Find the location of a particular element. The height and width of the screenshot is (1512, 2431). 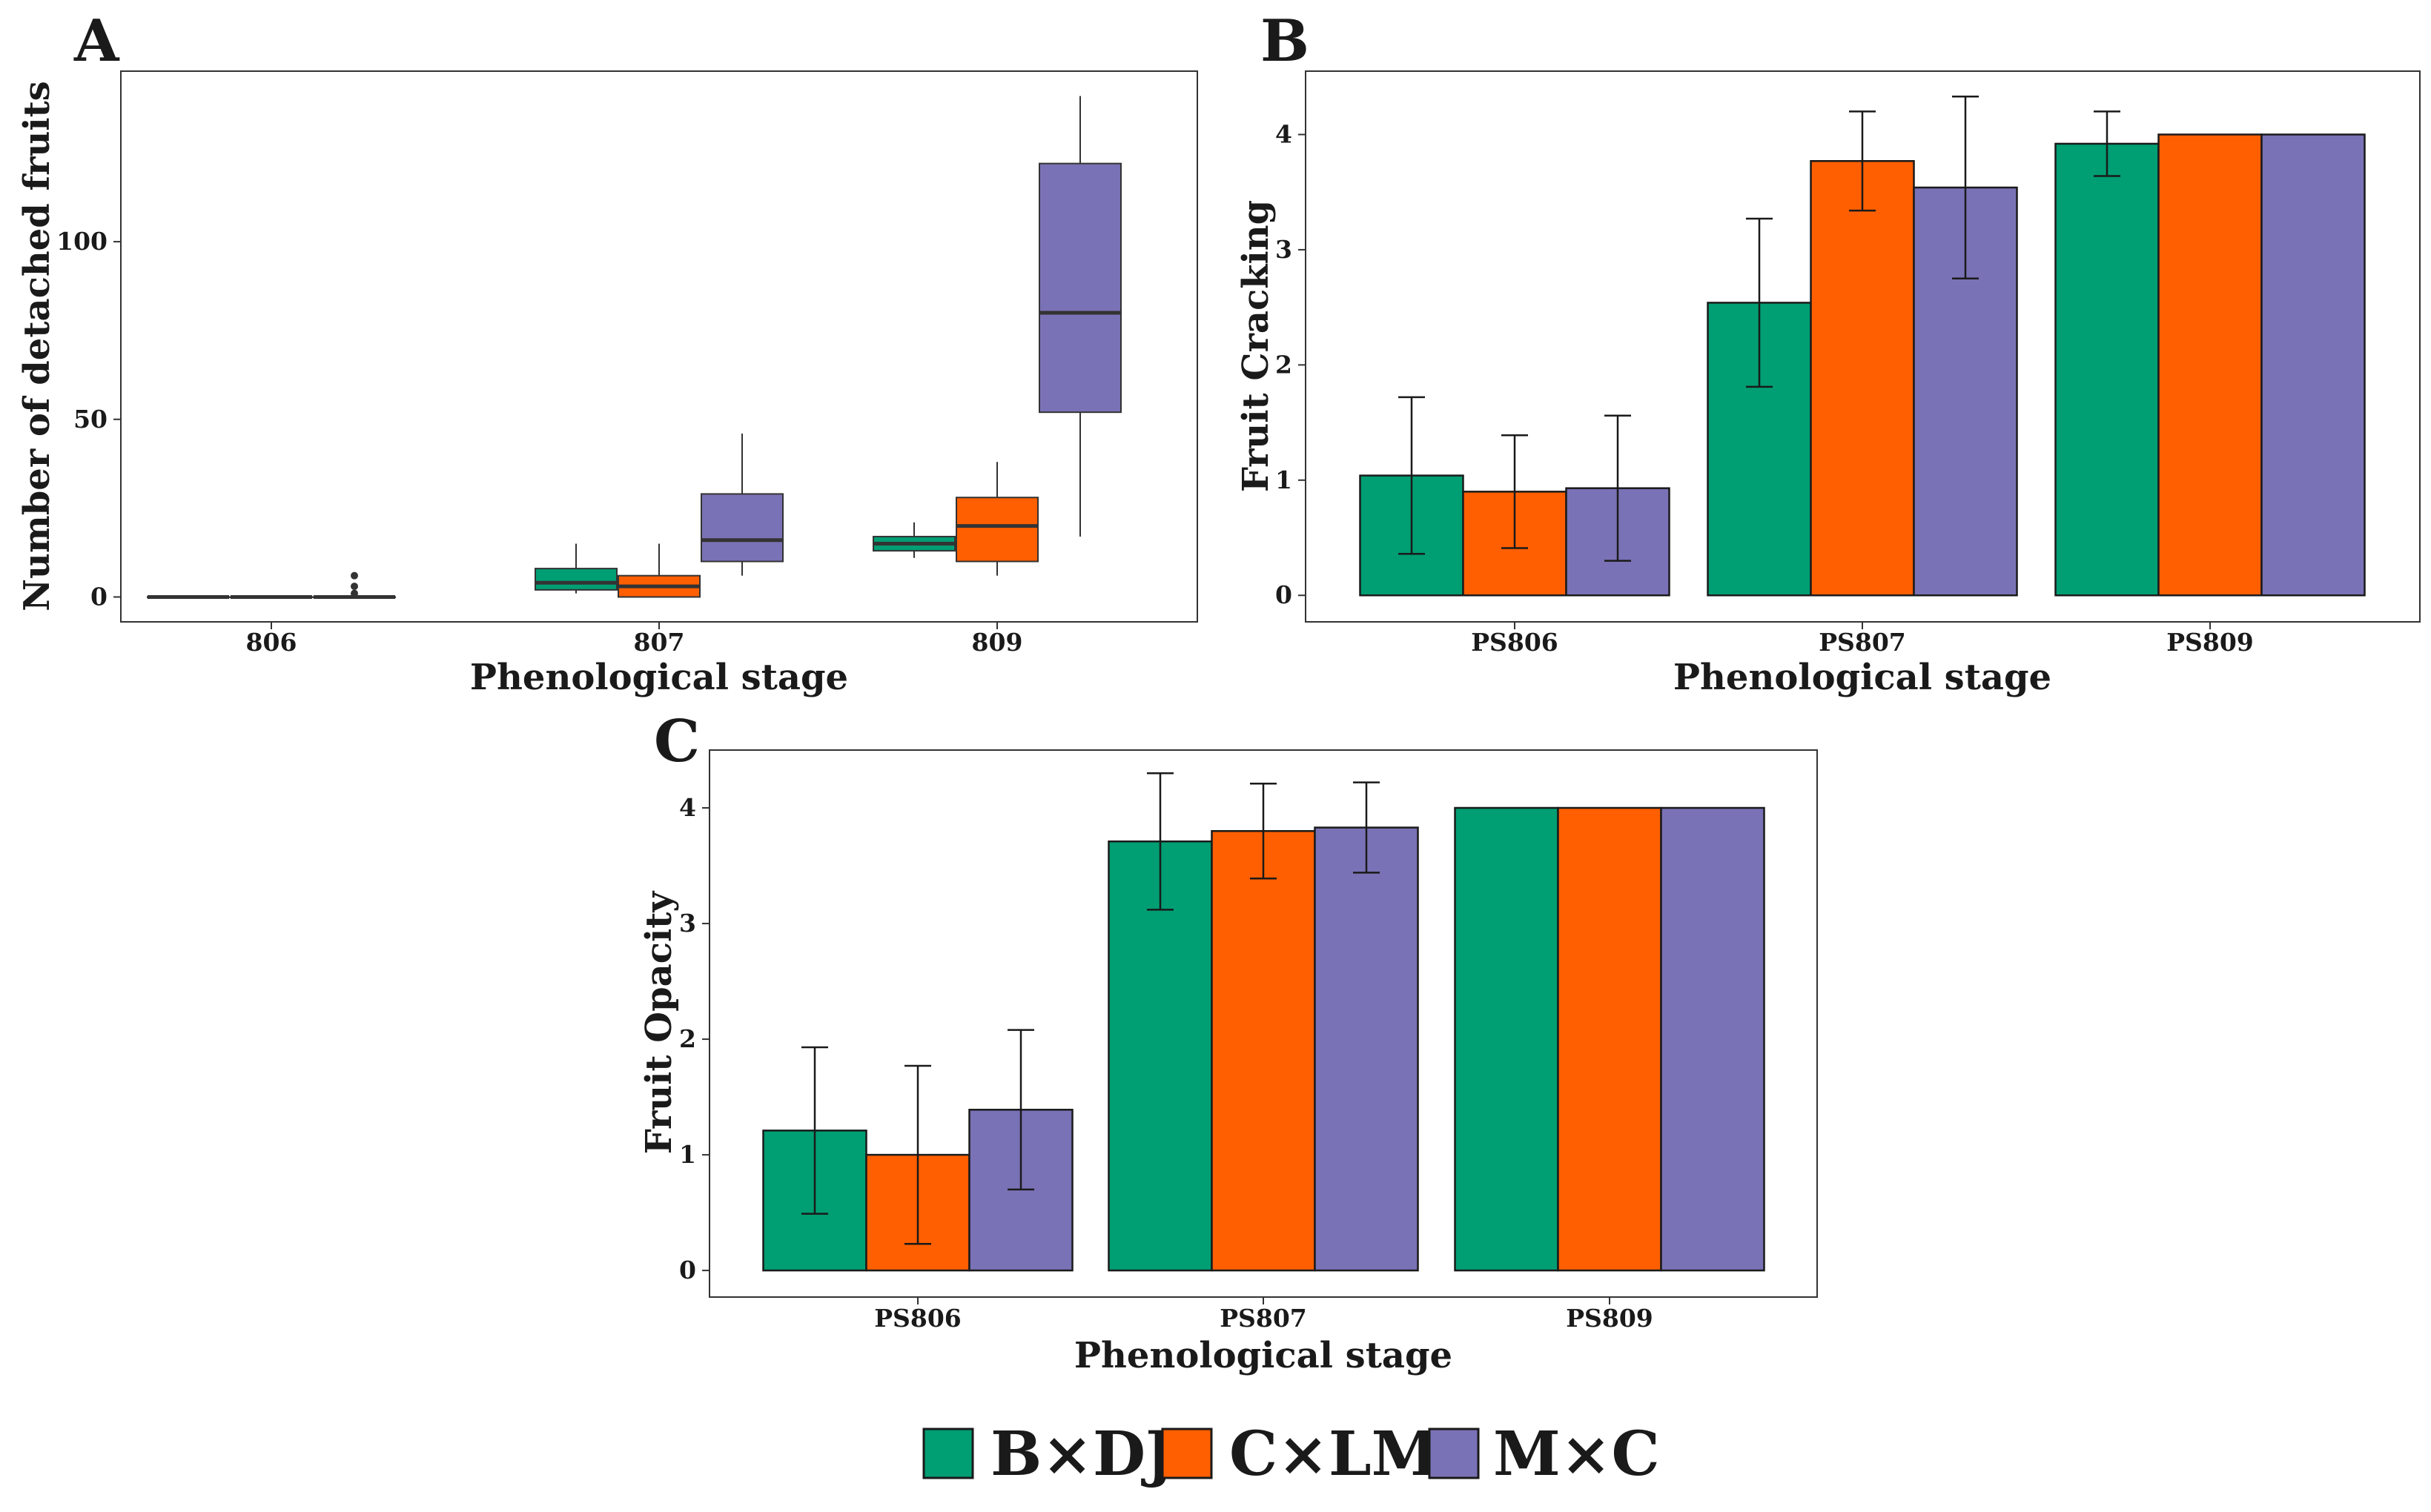

panel-letter-b: B is located at coordinates (1284, 41).